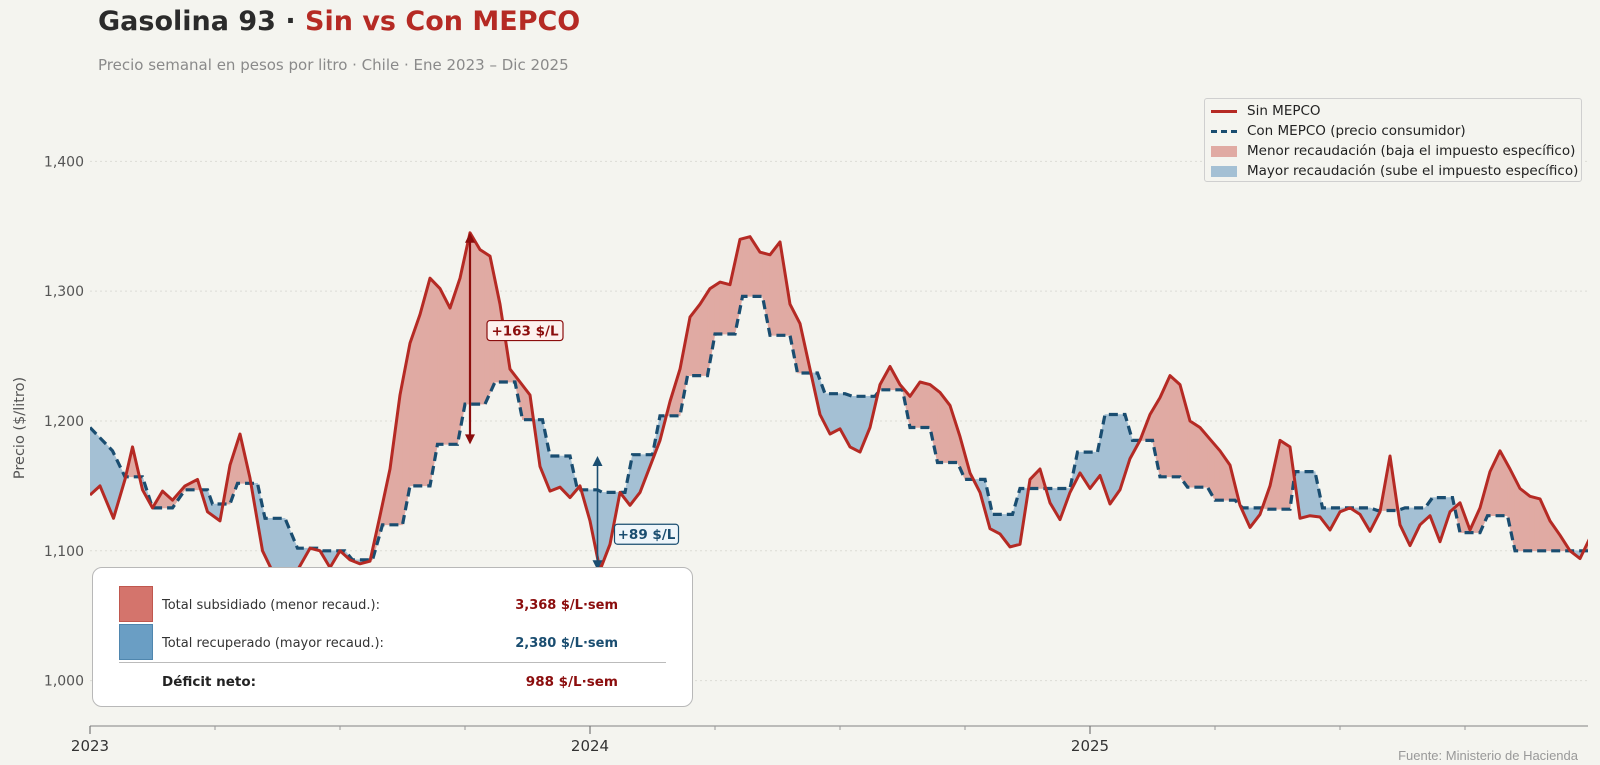  I want to click on recovered-label: Total recuperado (mayor recaud.):, so click(273, 643).